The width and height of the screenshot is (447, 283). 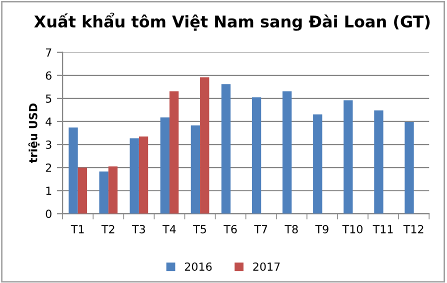 I want to click on x-tick-label: T2, so click(x=107, y=229).